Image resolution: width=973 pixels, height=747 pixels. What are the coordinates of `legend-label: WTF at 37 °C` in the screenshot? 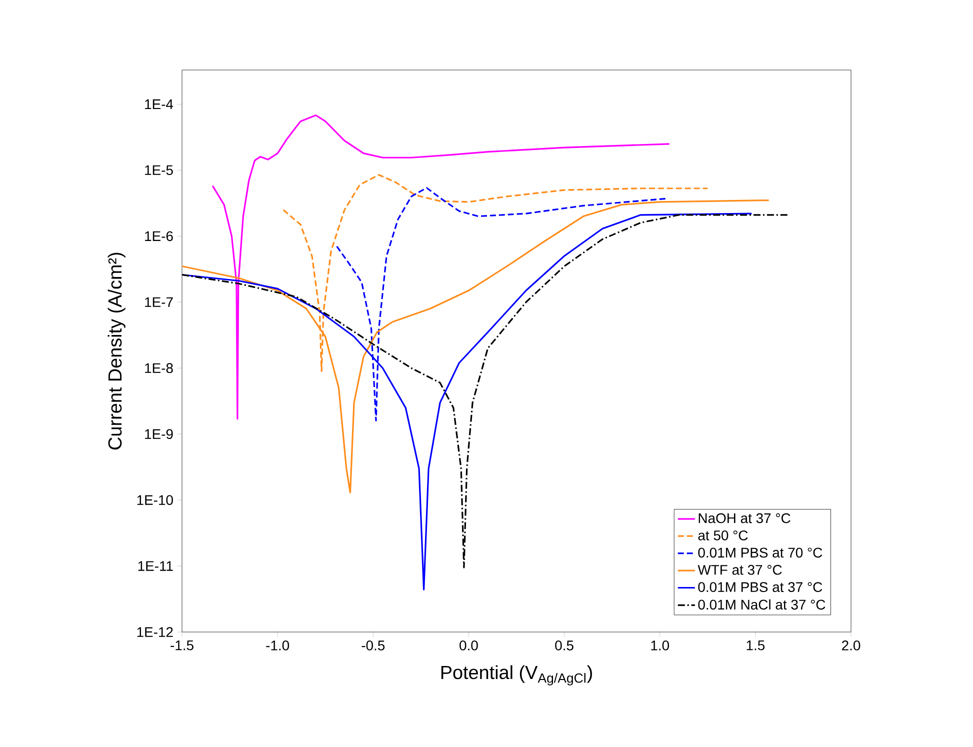 It's located at (740, 569).